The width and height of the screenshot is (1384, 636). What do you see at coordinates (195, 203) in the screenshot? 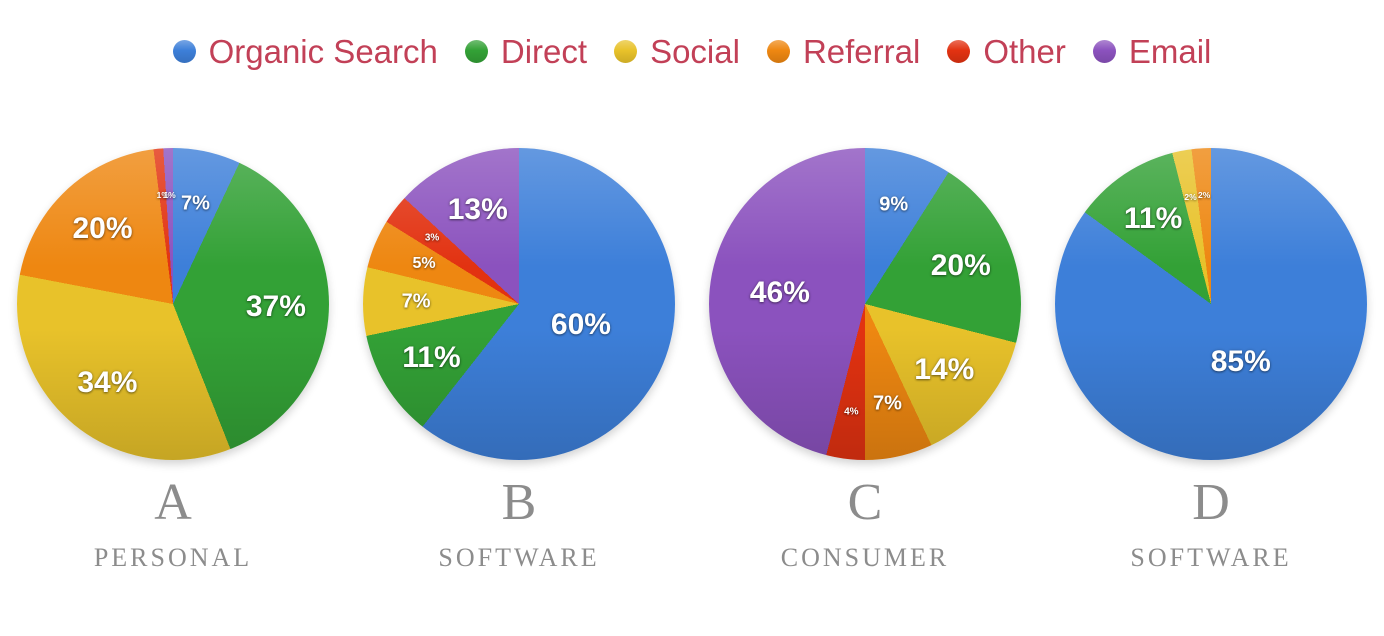
I see `slice-label-organic-search: 7%` at bounding box center [195, 203].